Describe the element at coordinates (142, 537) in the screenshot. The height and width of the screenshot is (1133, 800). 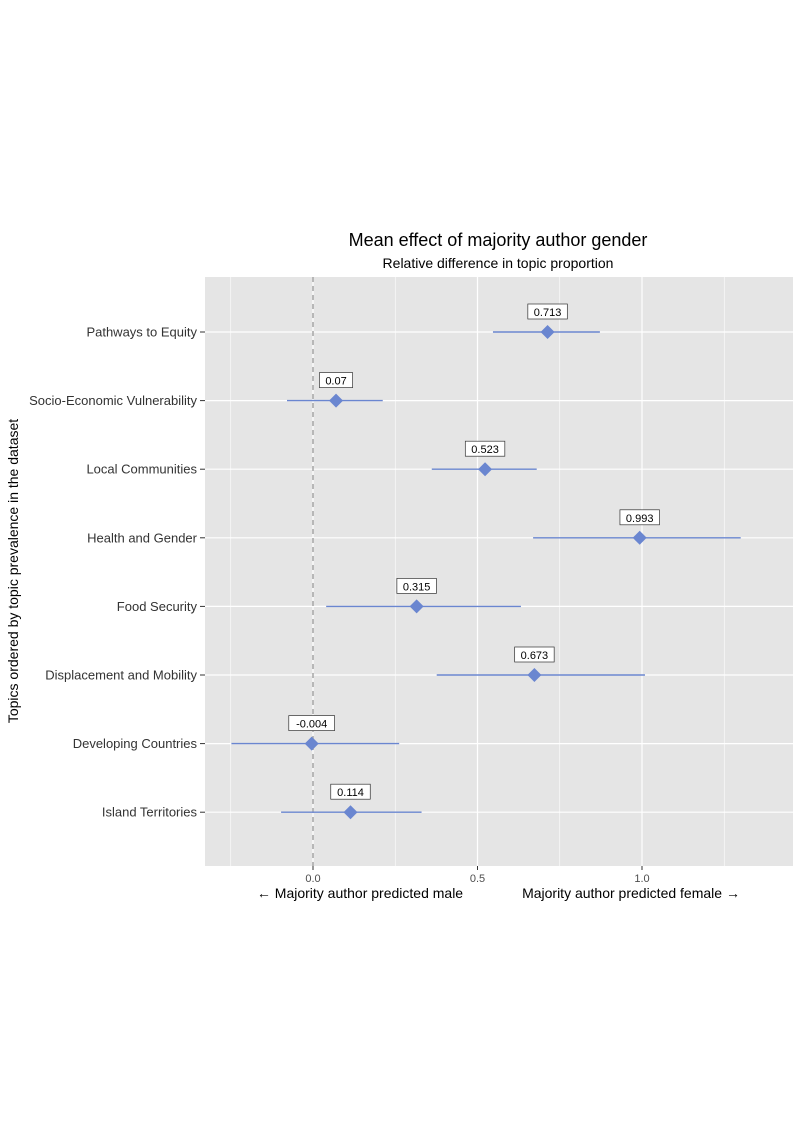
I see `y-tick-label: Health and Gender` at that location.